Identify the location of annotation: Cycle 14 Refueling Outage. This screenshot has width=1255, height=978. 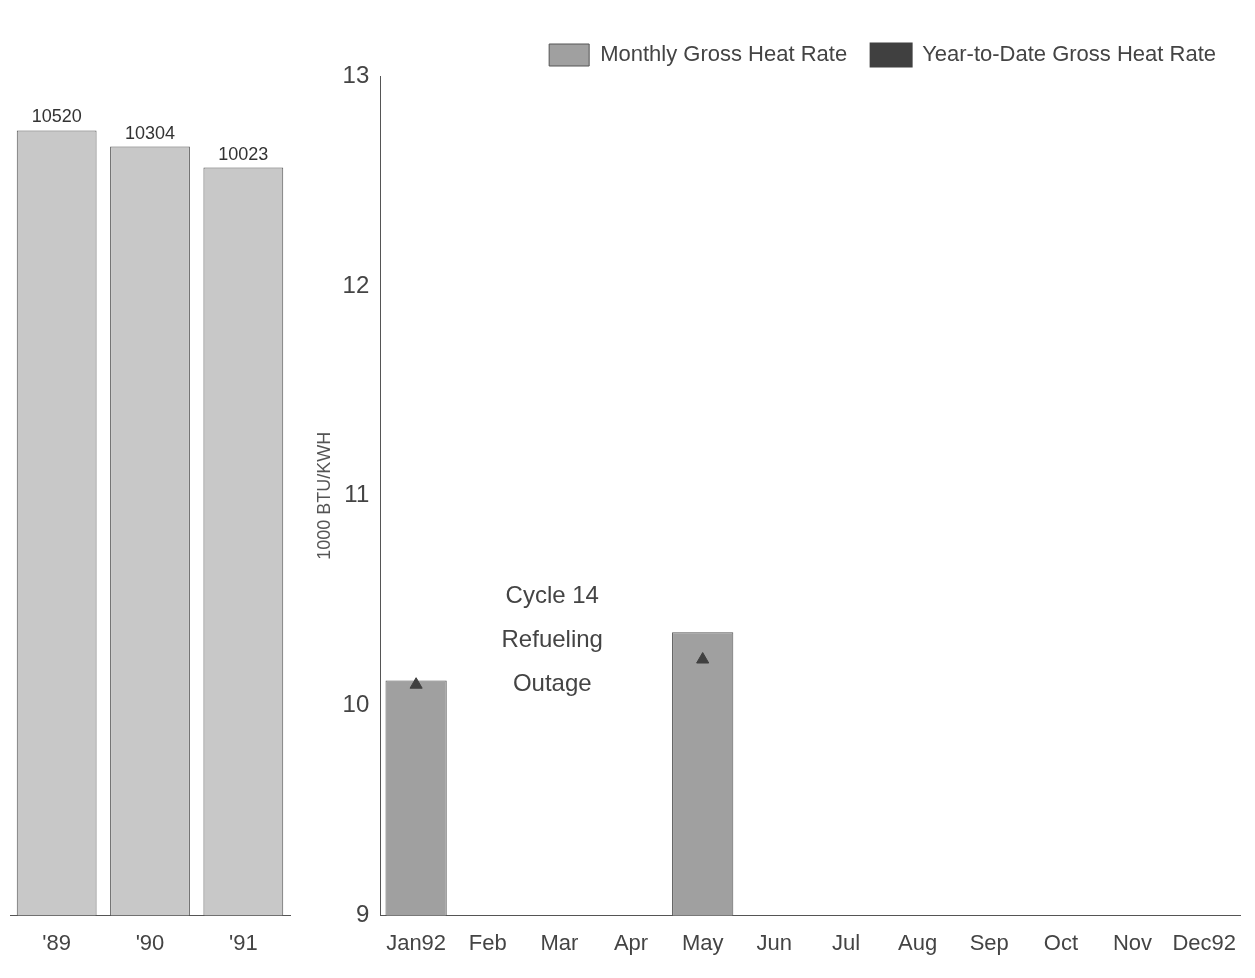
(552, 639).